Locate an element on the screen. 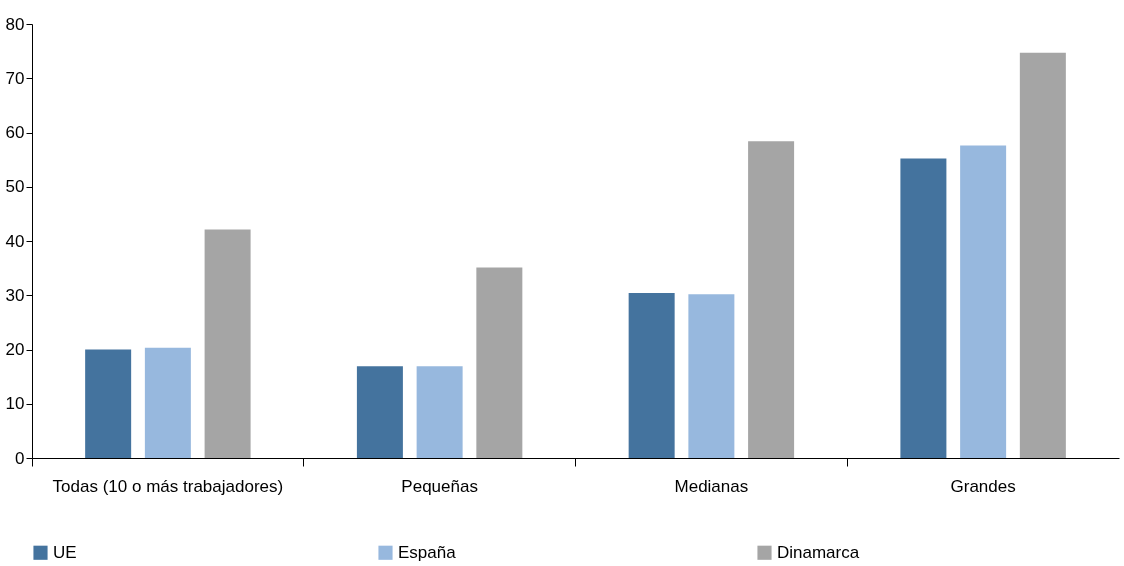  y-tick-label: 50 is located at coordinates (15, 187).